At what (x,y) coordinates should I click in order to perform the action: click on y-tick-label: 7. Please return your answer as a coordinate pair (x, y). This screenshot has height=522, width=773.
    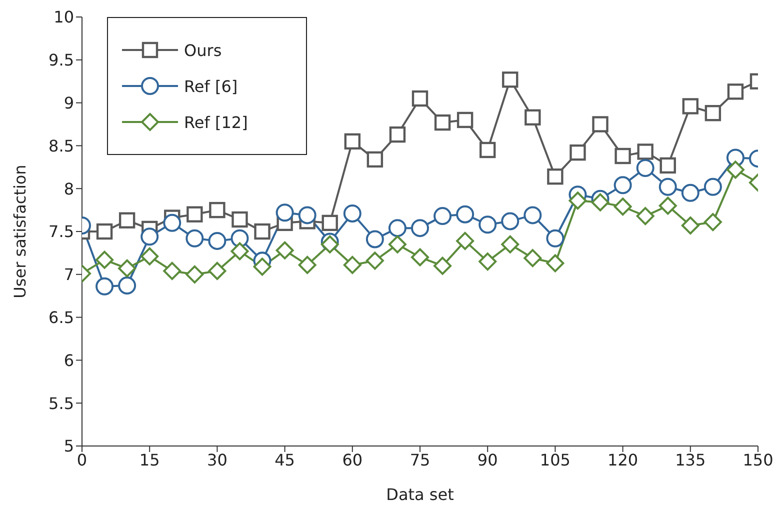
    Looking at the image, I should click on (69, 274).